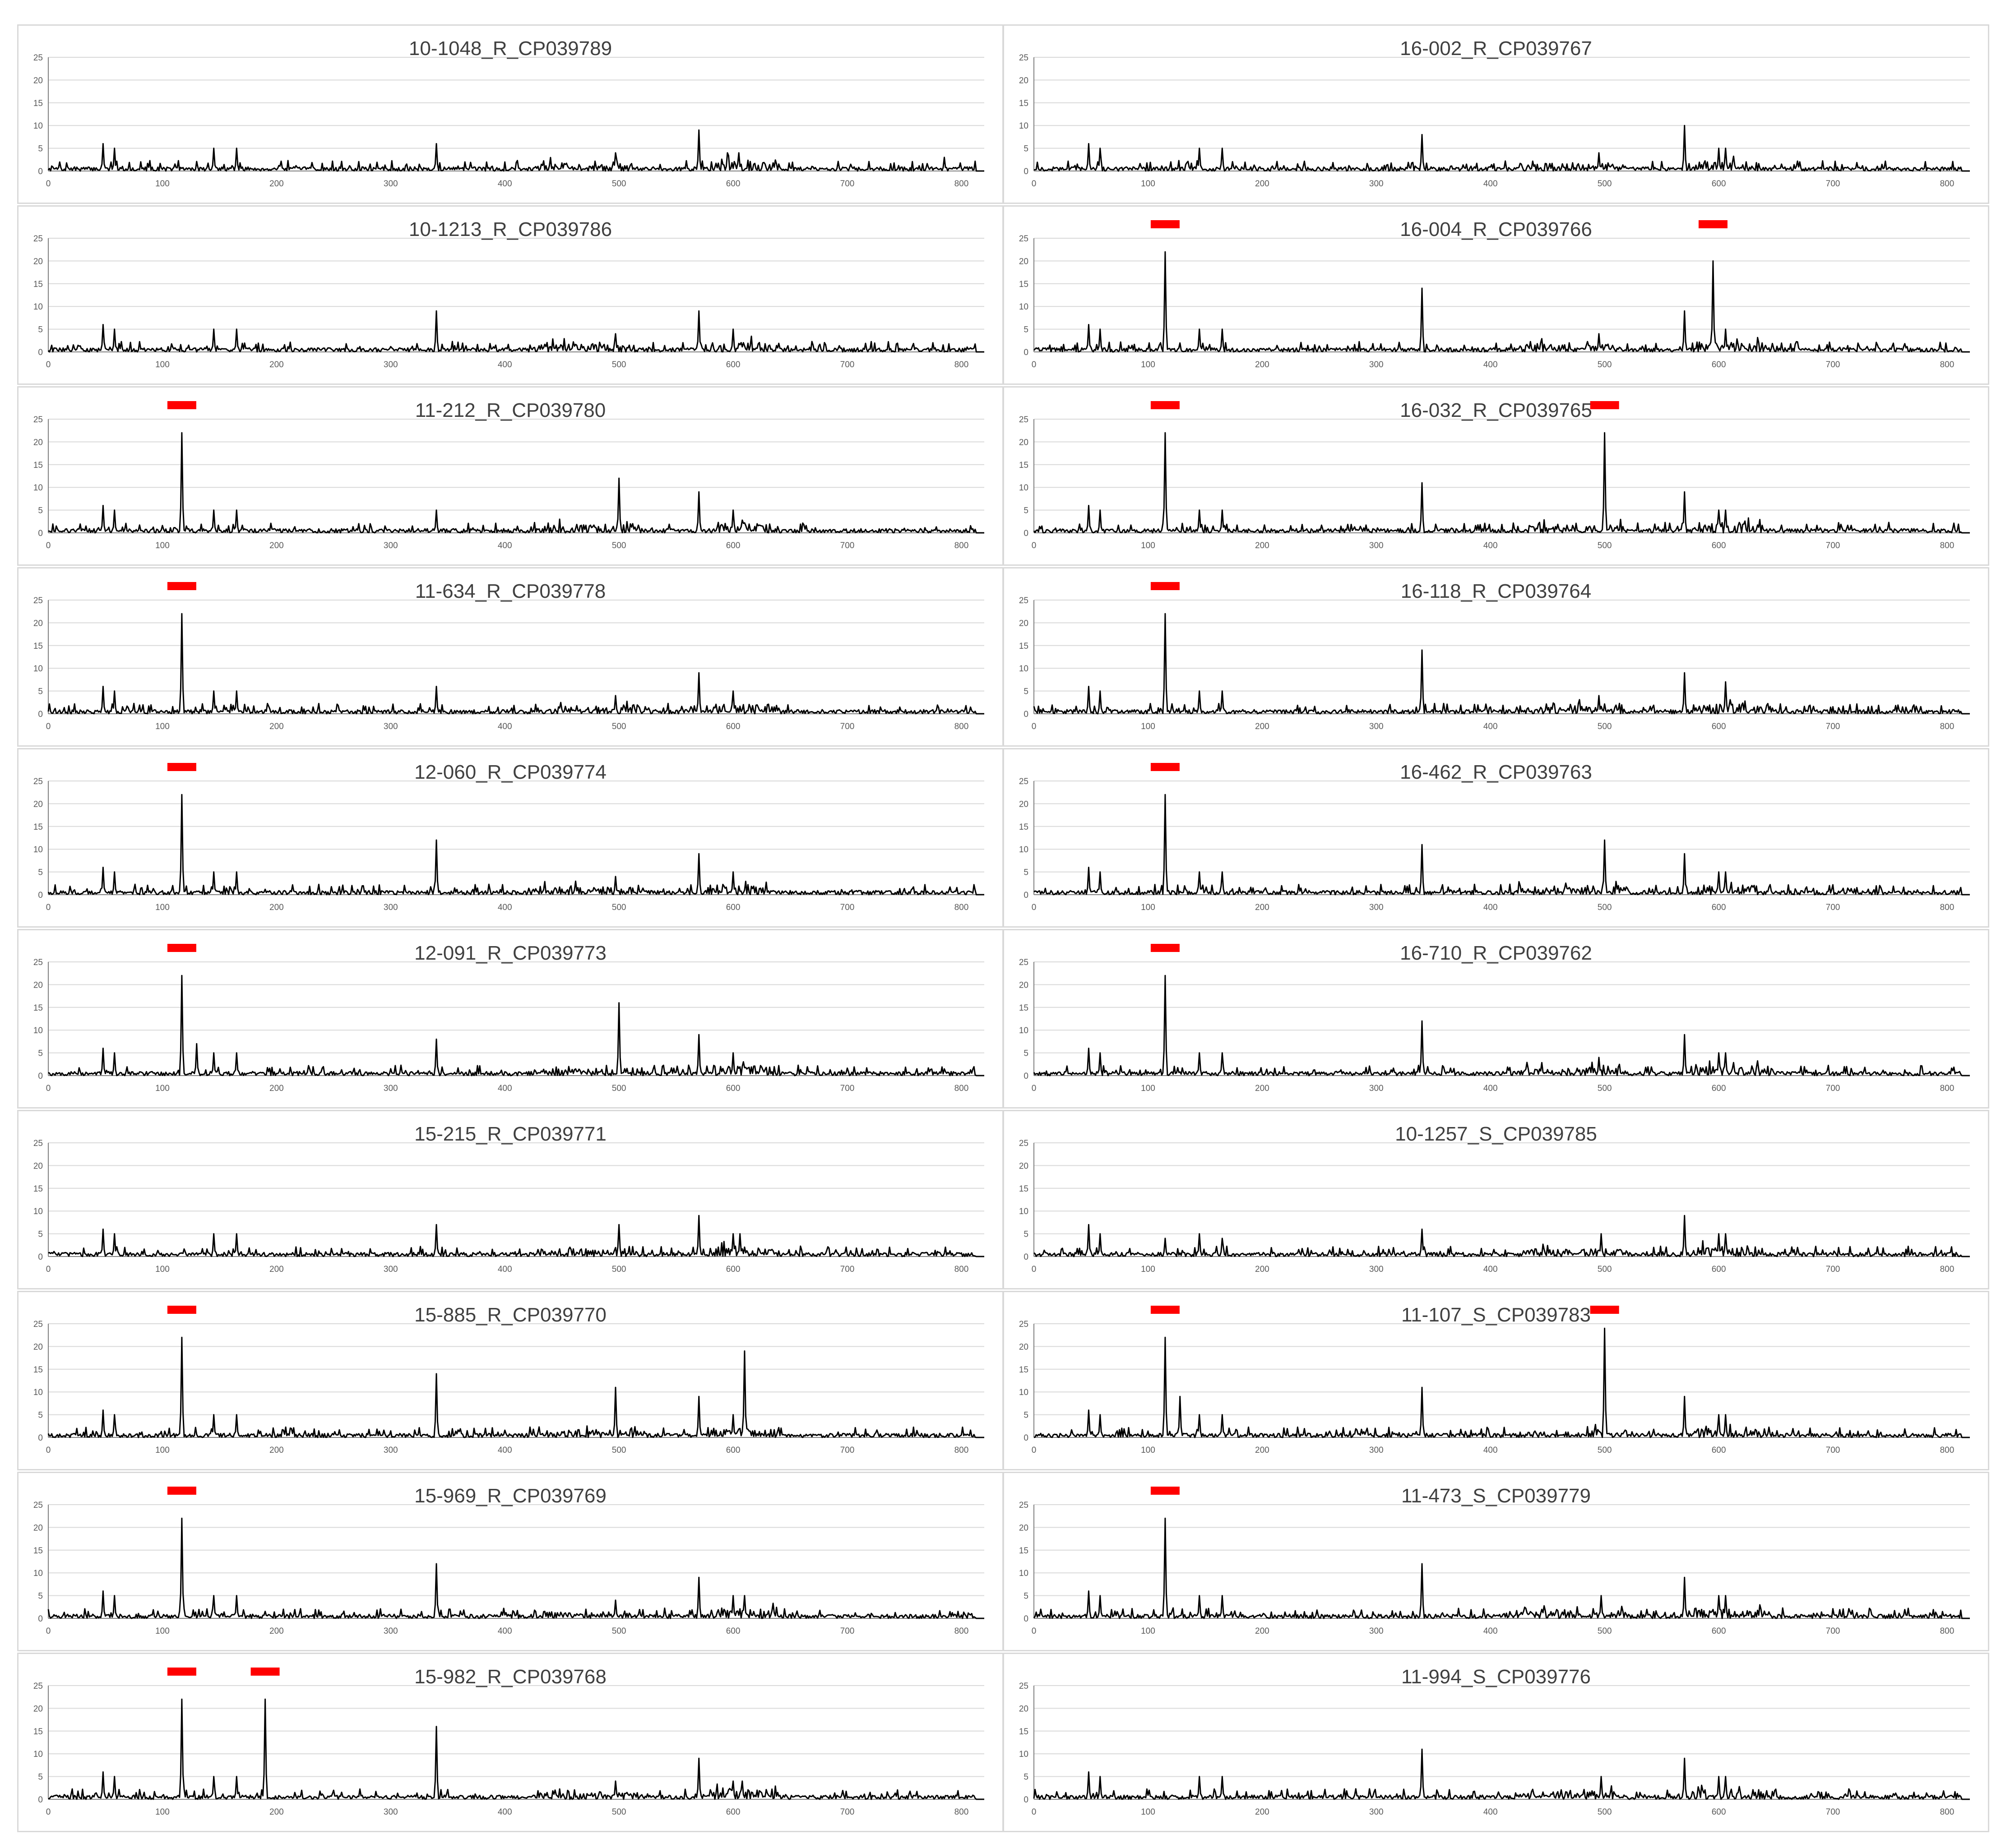 The height and width of the screenshot is (1848, 2001). Describe the element at coordinates (510, 1315) in the screenshot. I see `chart-title: 15-885_R_CP039770` at that location.